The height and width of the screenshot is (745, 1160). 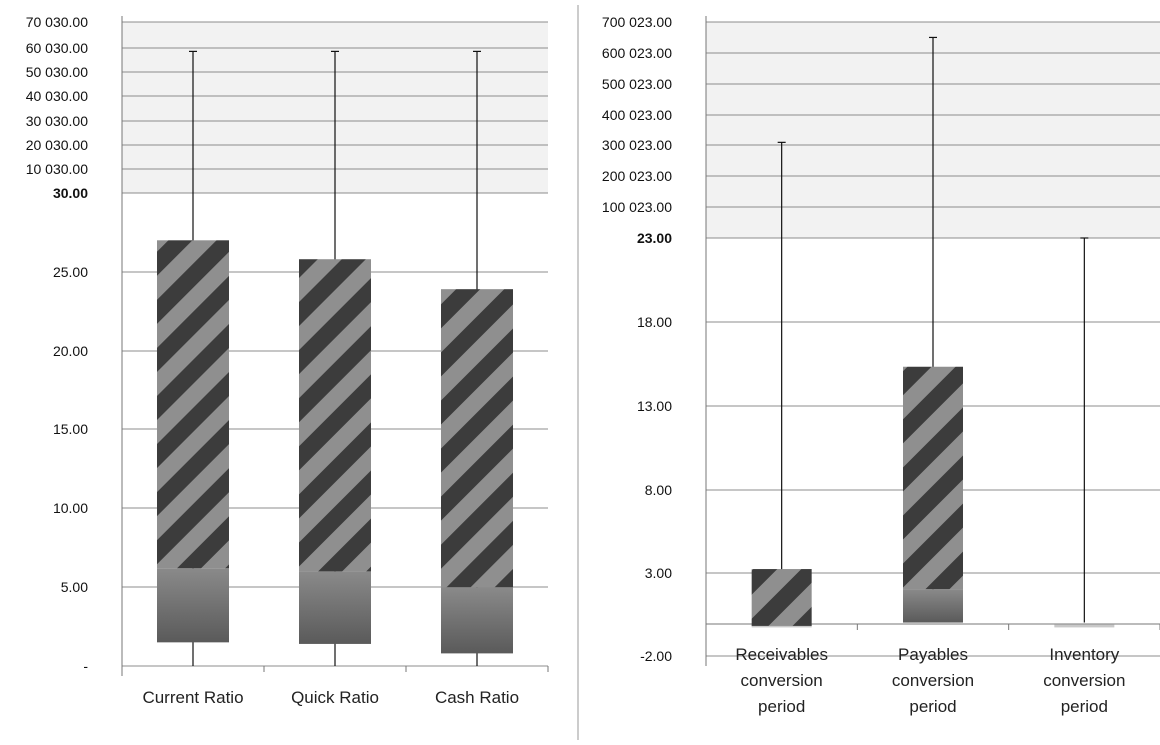 What do you see at coordinates (70, 351) in the screenshot?
I see `y-tick-label: 20.00` at bounding box center [70, 351].